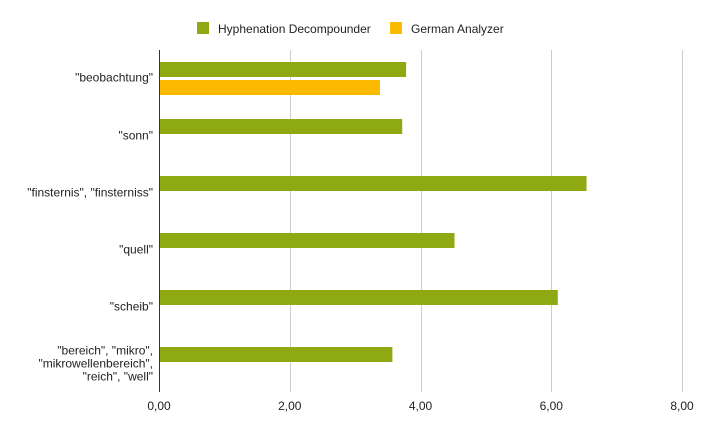  What do you see at coordinates (294, 29) in the screenshot?
I see `legend-hyphenation-decompounder-label: Hyphenation Decompounder` at bounding box center [294, 29].